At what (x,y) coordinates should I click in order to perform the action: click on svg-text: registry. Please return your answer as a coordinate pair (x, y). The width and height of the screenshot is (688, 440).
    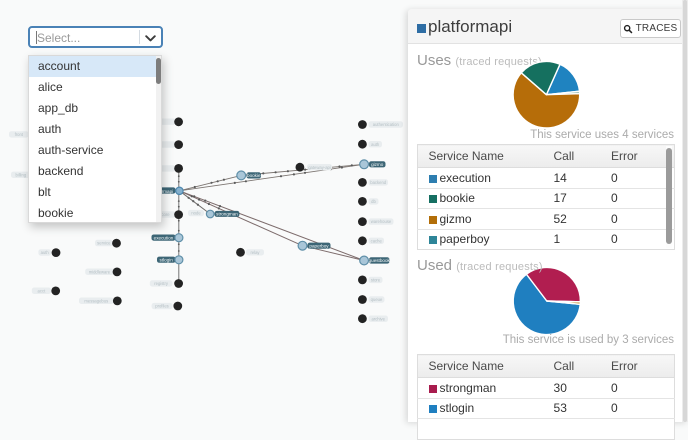
    Looking at the image, I should click on (161, 283).